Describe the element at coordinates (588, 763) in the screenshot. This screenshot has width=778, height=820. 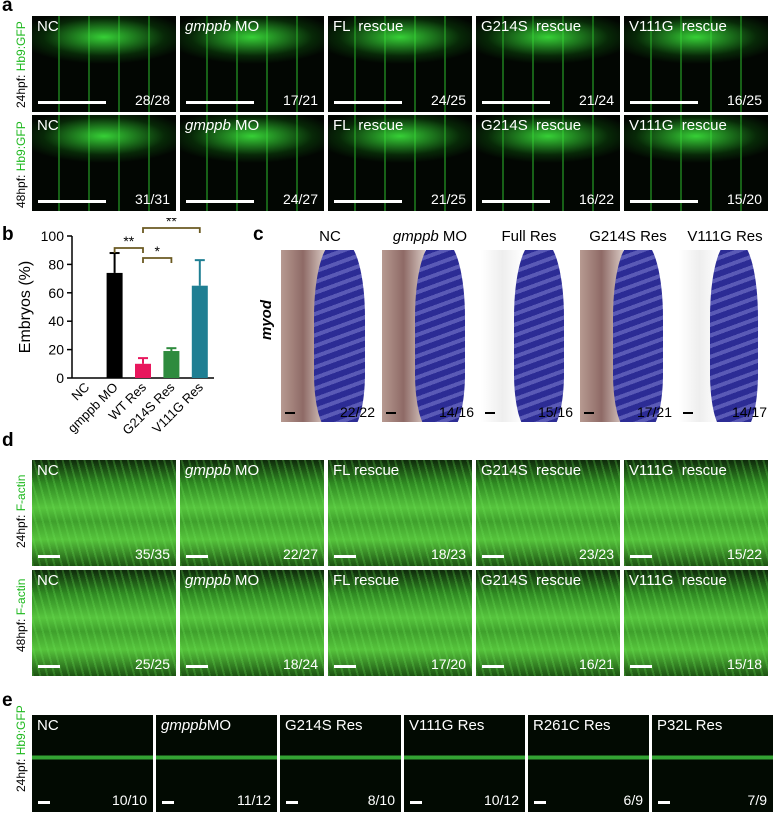
I see `micrograph-panel: R261C Res 6/9` at that location.